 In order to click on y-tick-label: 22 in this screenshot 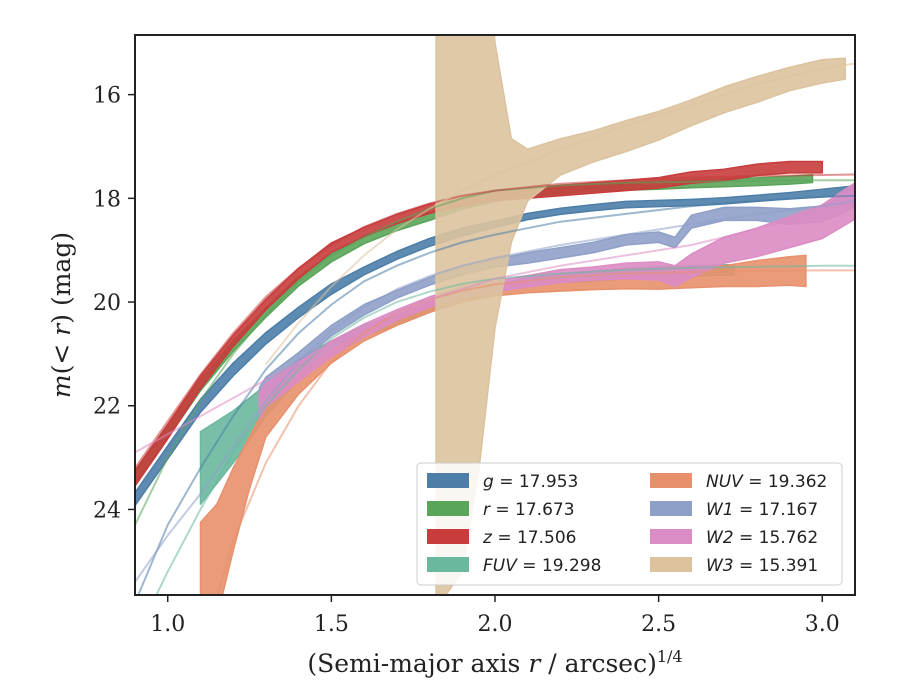, I will do `click(107, 407)`.